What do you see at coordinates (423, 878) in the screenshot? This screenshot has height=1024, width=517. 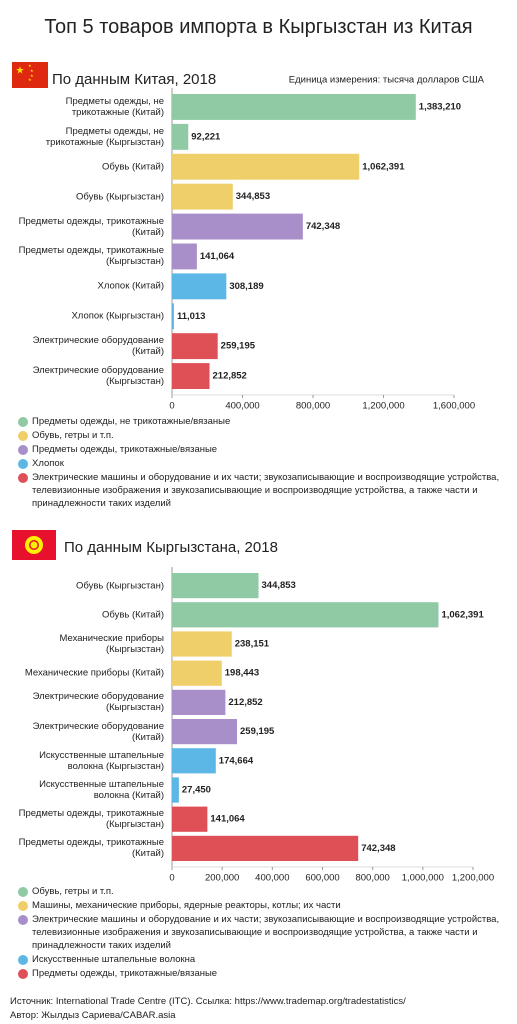 I see `x-tick-label: 1,000,000` at bounding box center [423, 878].